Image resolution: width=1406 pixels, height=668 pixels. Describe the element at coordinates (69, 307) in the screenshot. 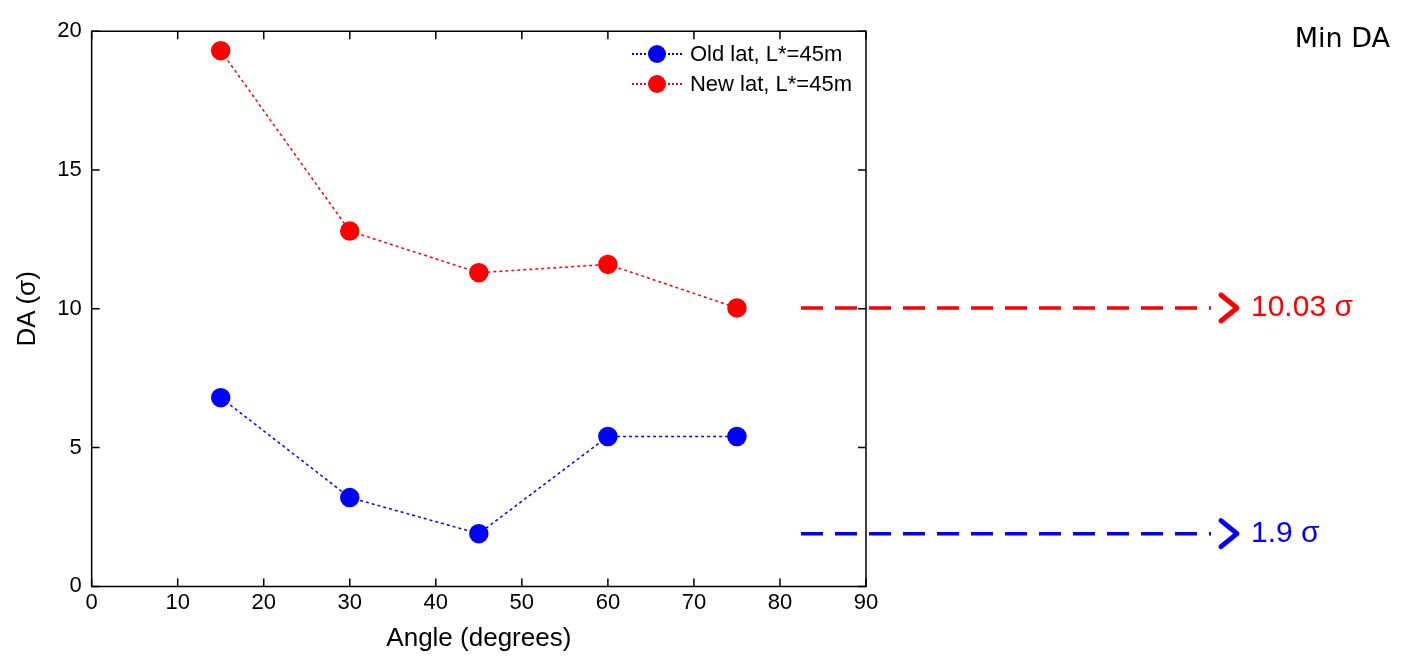

I see `y-tick-label: 10` at that location.